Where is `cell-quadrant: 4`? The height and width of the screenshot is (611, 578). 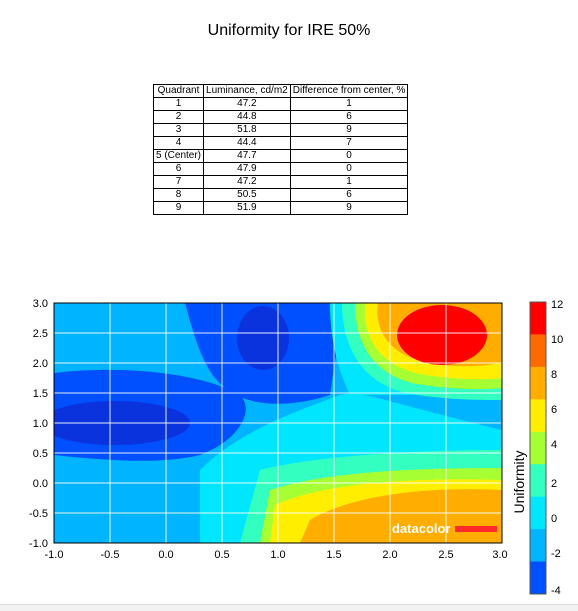 cell-quadrant: 4 is located at coordinates (178, 143).